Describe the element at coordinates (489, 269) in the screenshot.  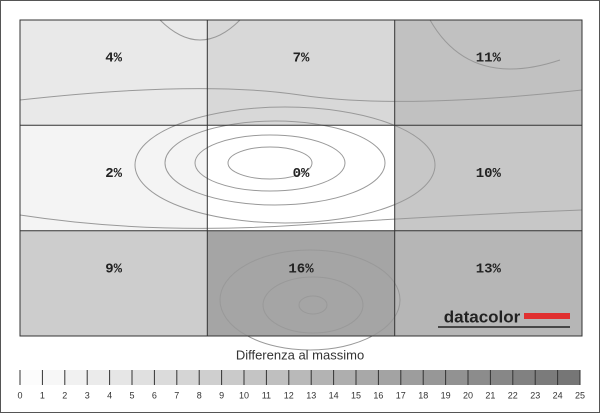
I see `cell-label: 13%` at that location.